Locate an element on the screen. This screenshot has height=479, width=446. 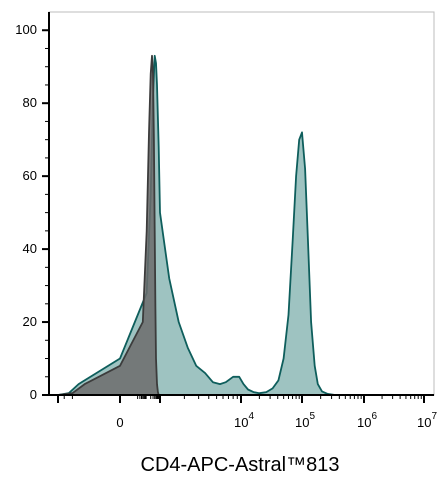
y-tick-label: 40 is located at coordinates (30, 248).